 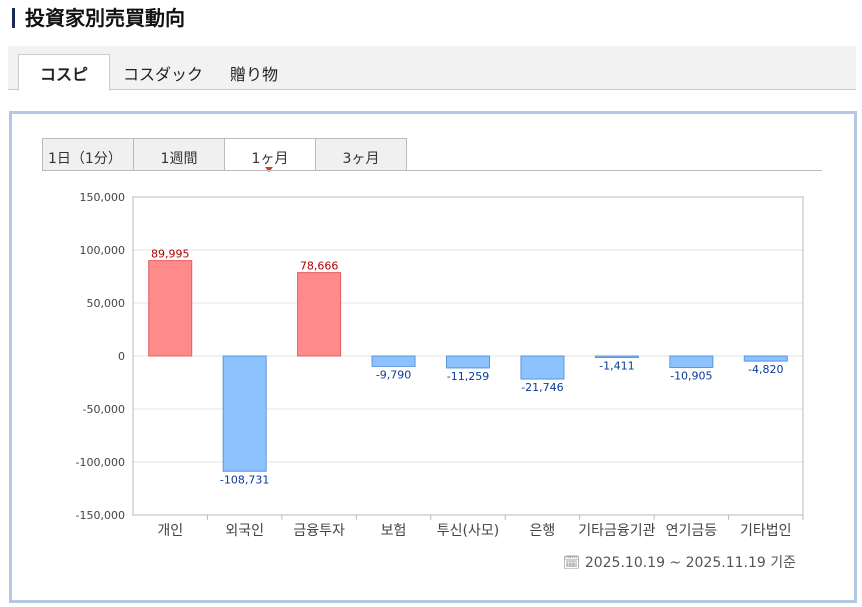 What do you see at coordinates (766, 531) in the screenshot?
I see `x-tick-label: 기타법인` at bounding box center [766, 531].